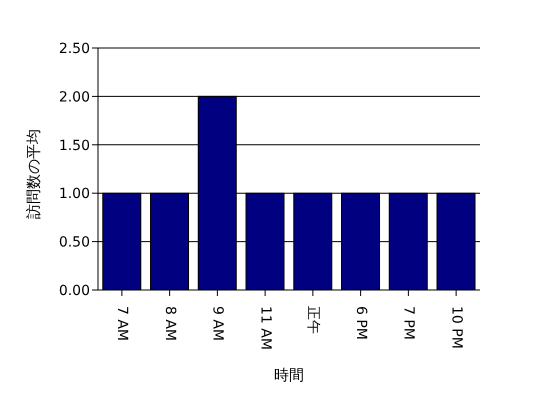  I want to click on x-tick-label: 9 AM, so click(218, 324).